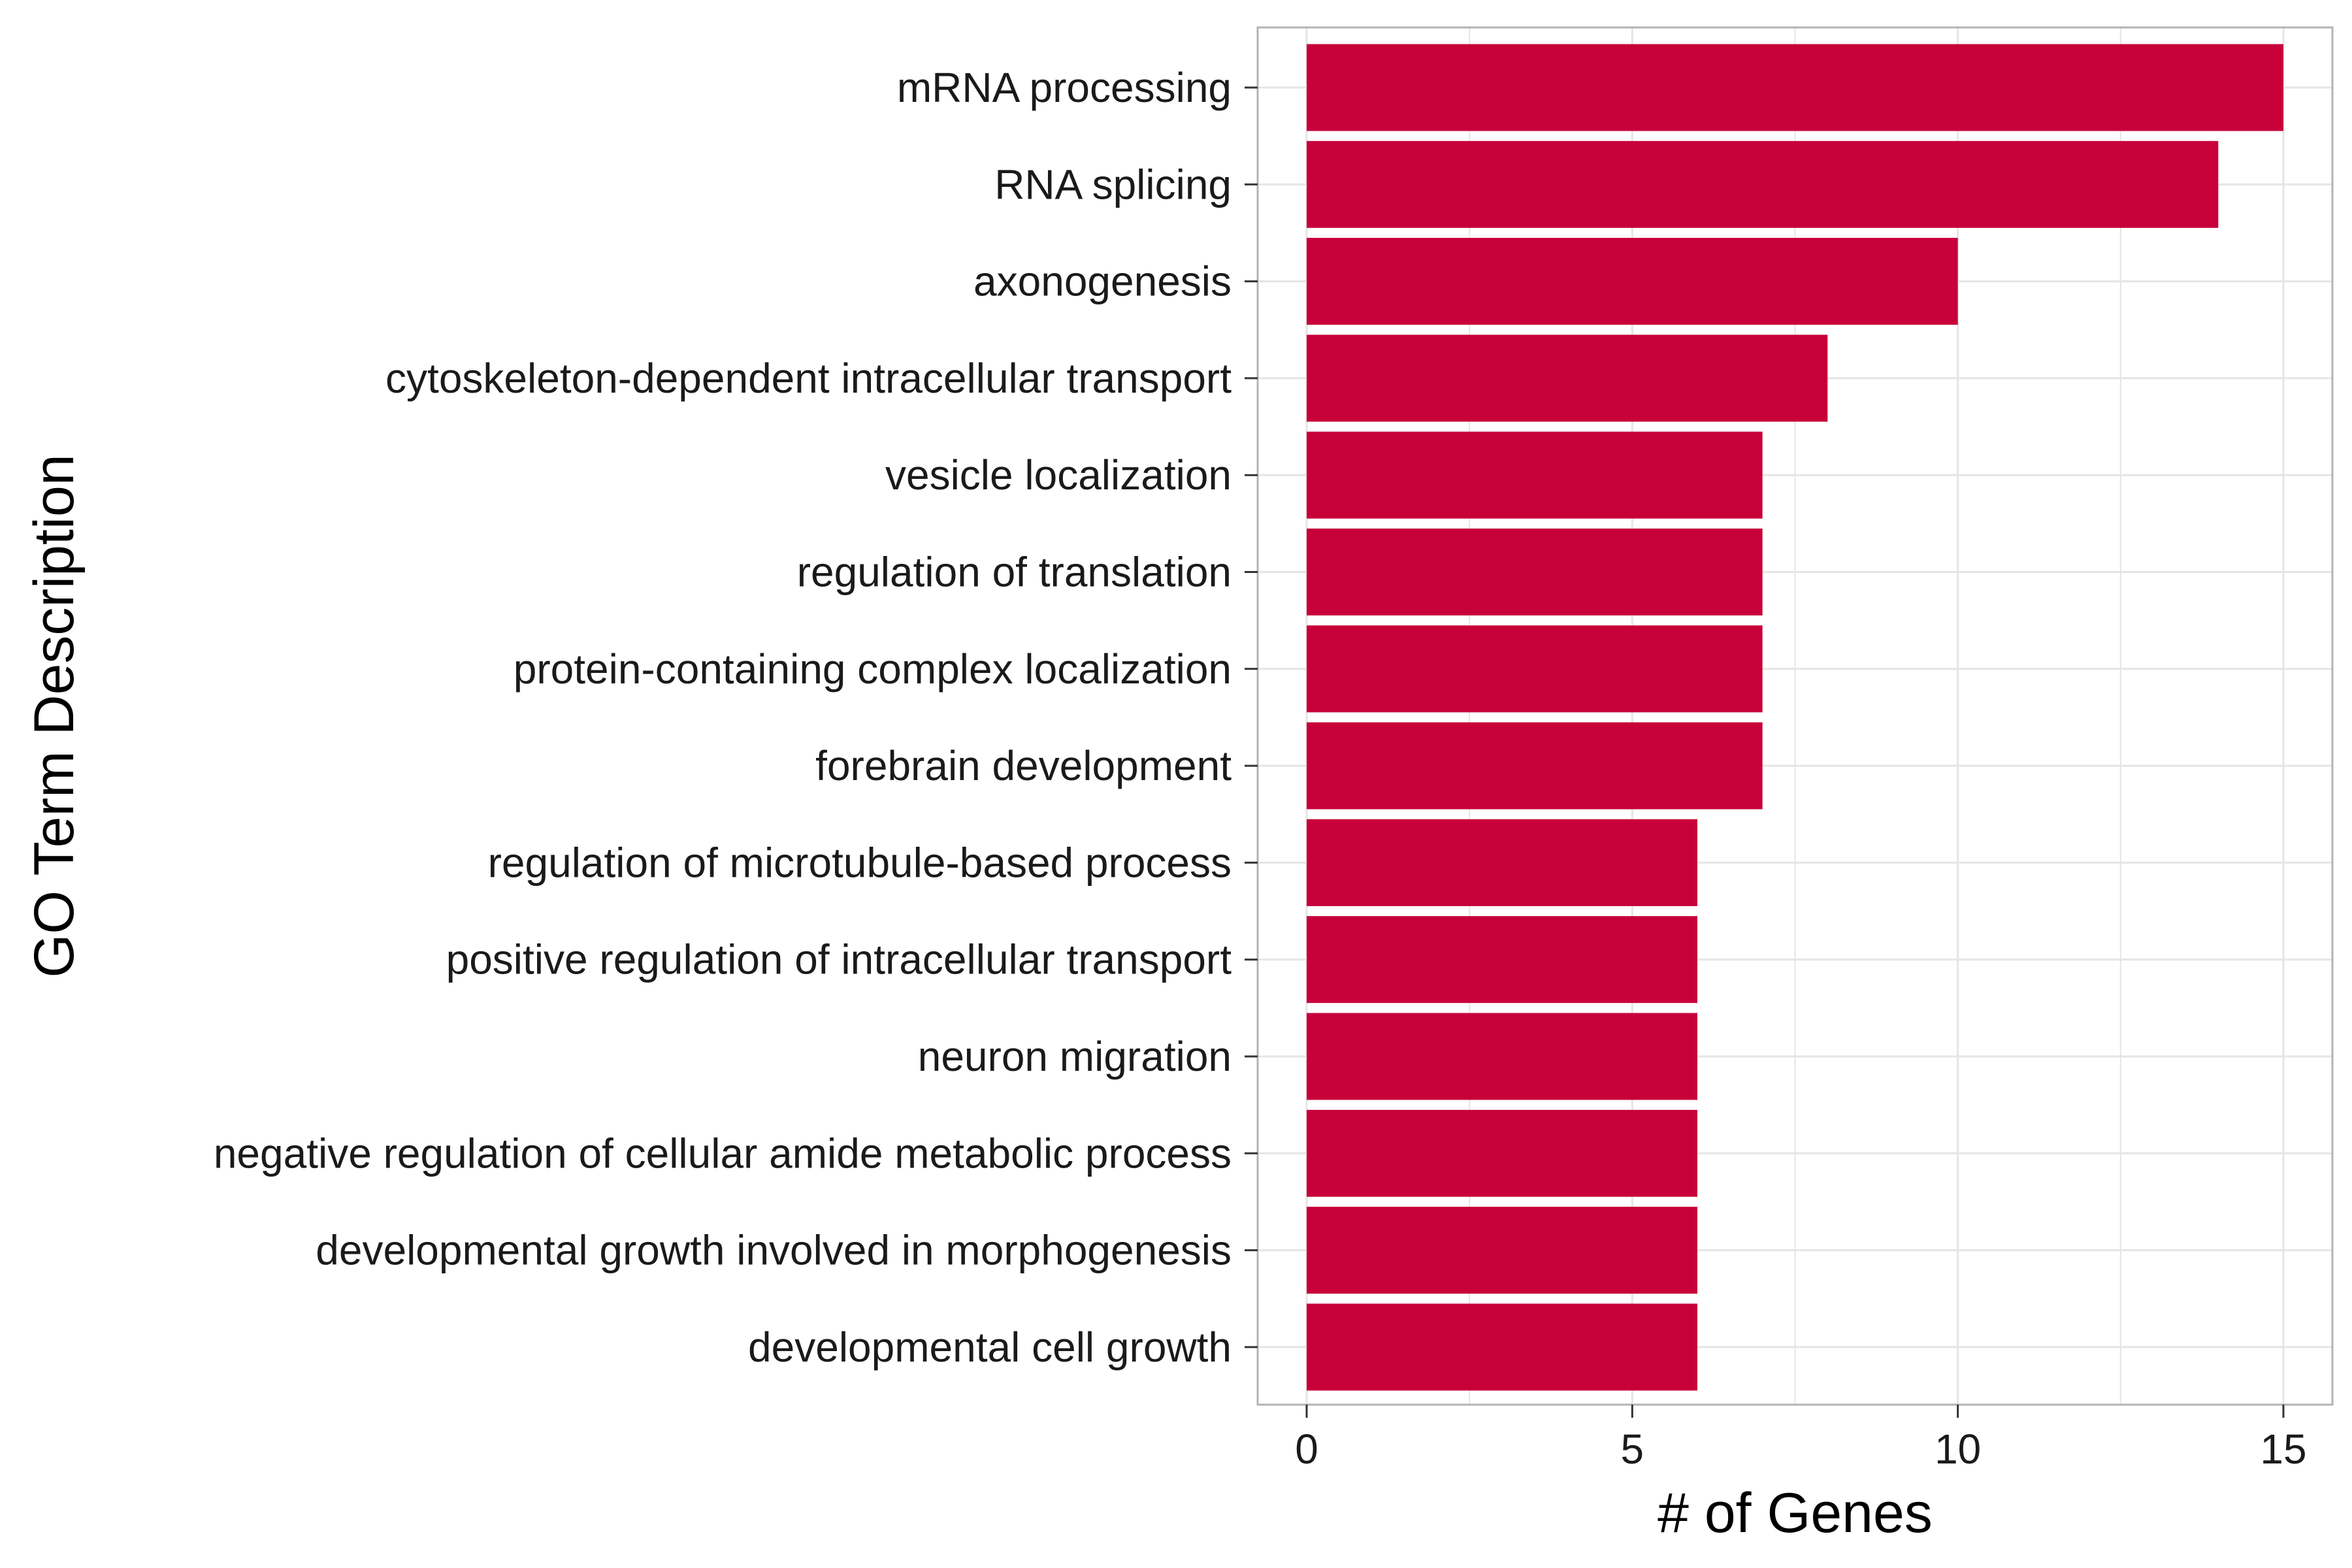 The width and height of the screenshot is (2352, 1568). Describe the element at coordinates (990, 1347) in the screenshot. I see `y-tick-label: developmental cell growth` at that location.